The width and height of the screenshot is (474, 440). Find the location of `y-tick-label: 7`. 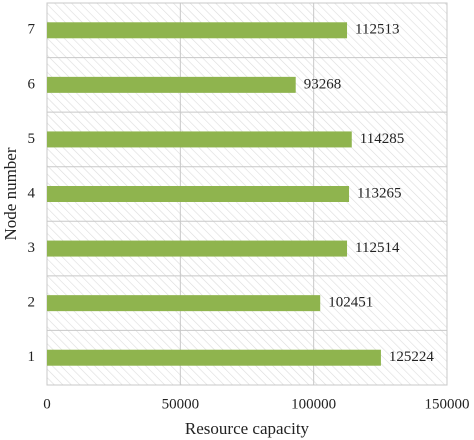

y-tick-label: 7 is located at coordinates (32, 30).